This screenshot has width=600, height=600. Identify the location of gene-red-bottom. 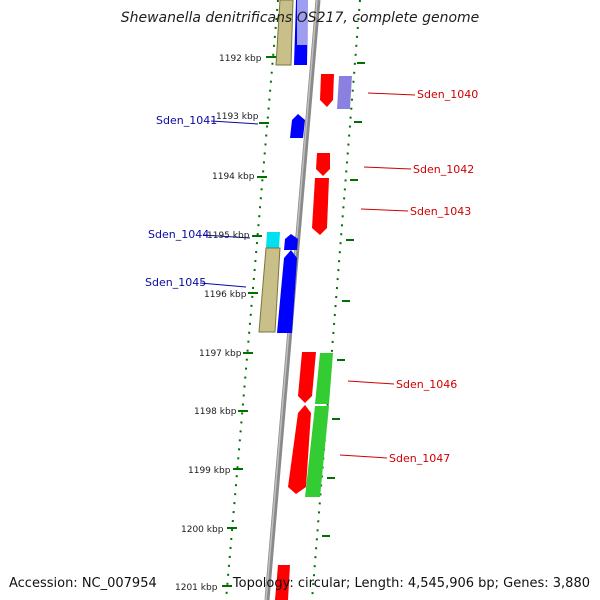
(282, 582).